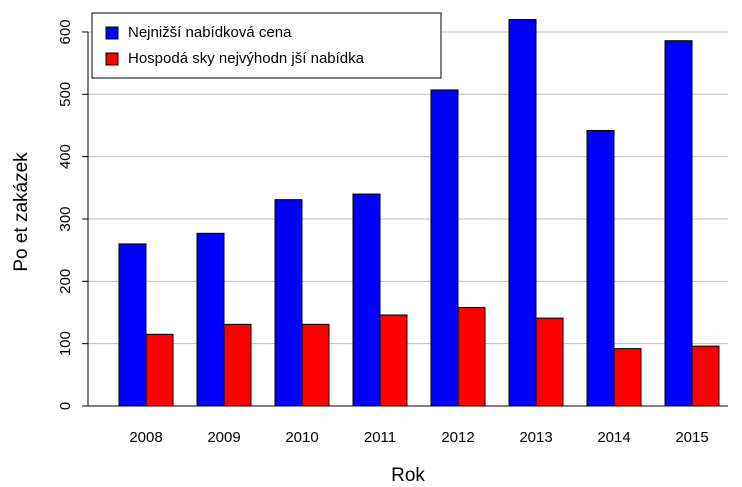 This screenshot has height=487, width=742. I want to click on y-tick-label: 100, so click(65, 343).